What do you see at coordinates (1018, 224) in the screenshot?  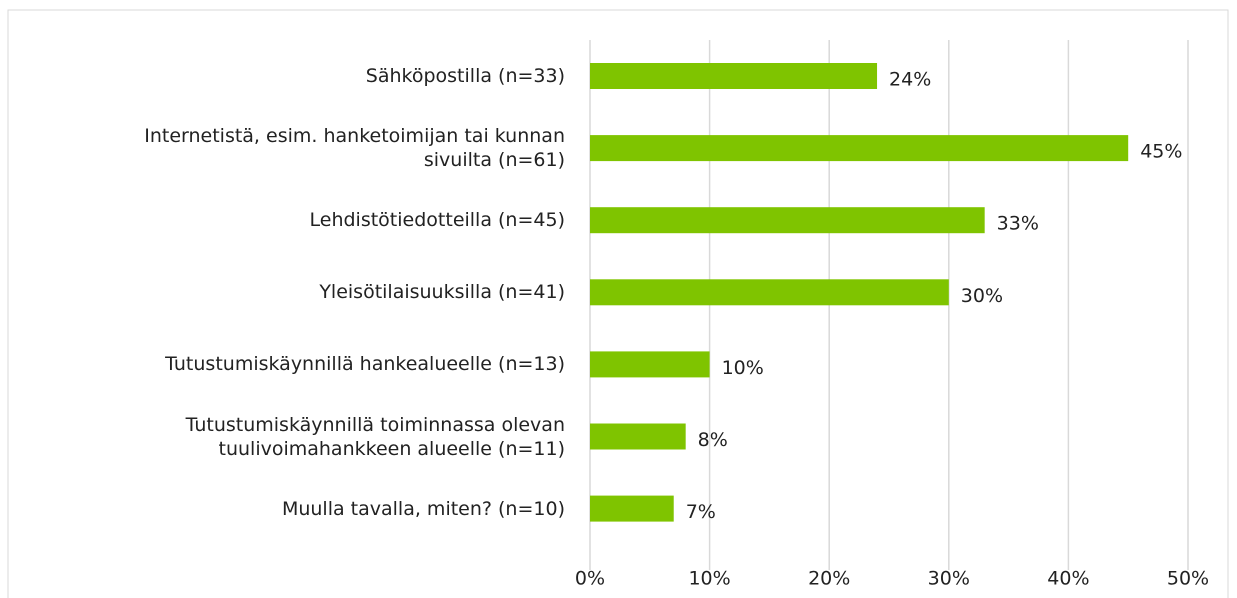 I see `value-label: 33%` at bounding box center [1018, 224].